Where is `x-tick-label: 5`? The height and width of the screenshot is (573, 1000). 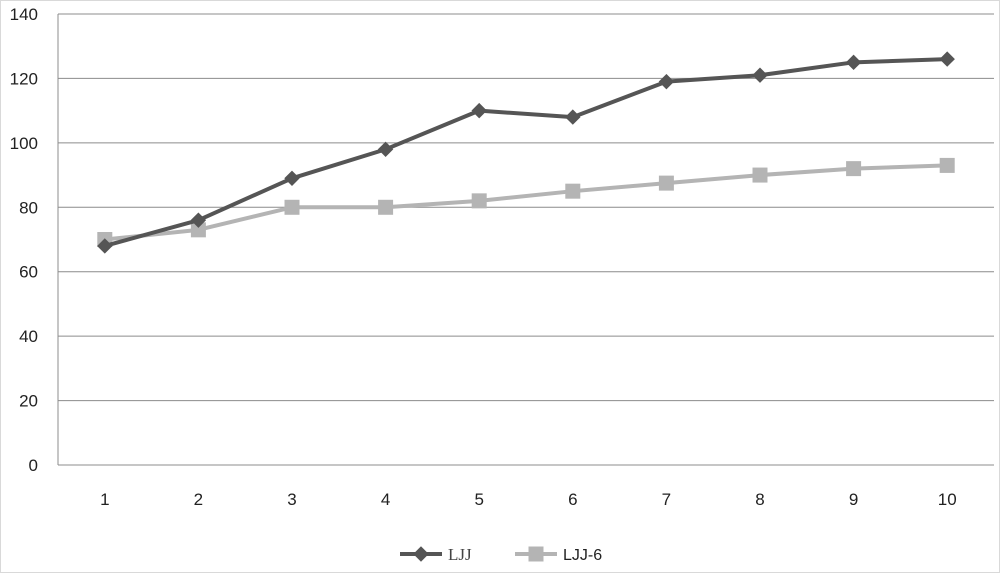 x-tick-label: 5 is located at coordinates (478, 499).